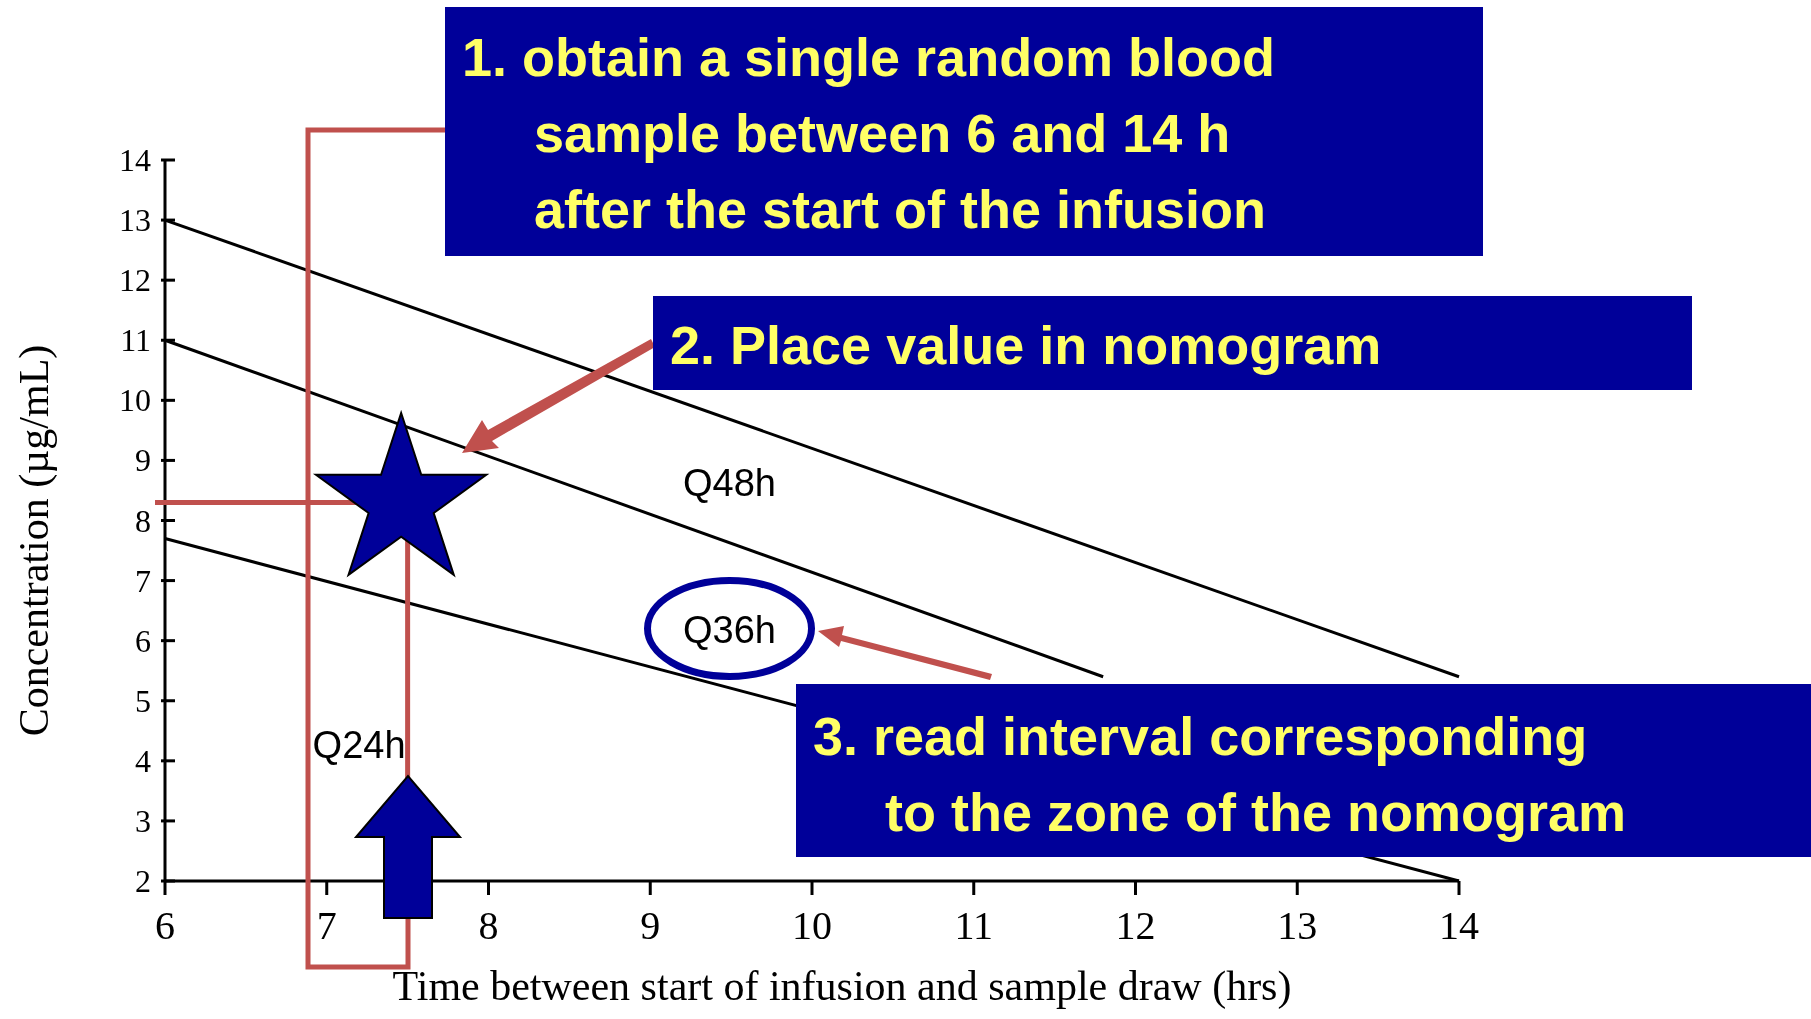  I want to click on y-tick-label: 7, so click(143, 580).